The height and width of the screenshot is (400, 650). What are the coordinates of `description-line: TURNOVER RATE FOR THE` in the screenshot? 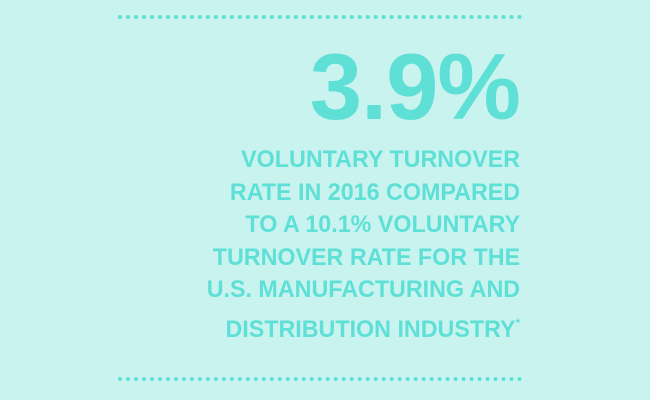 It's located at (363, 258).